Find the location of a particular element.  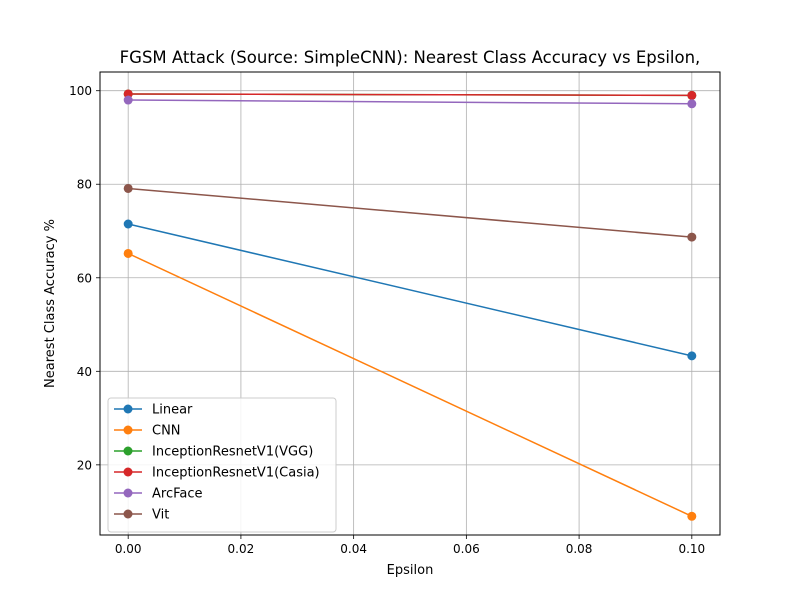

legend-box is located at coordinates (222, 465).